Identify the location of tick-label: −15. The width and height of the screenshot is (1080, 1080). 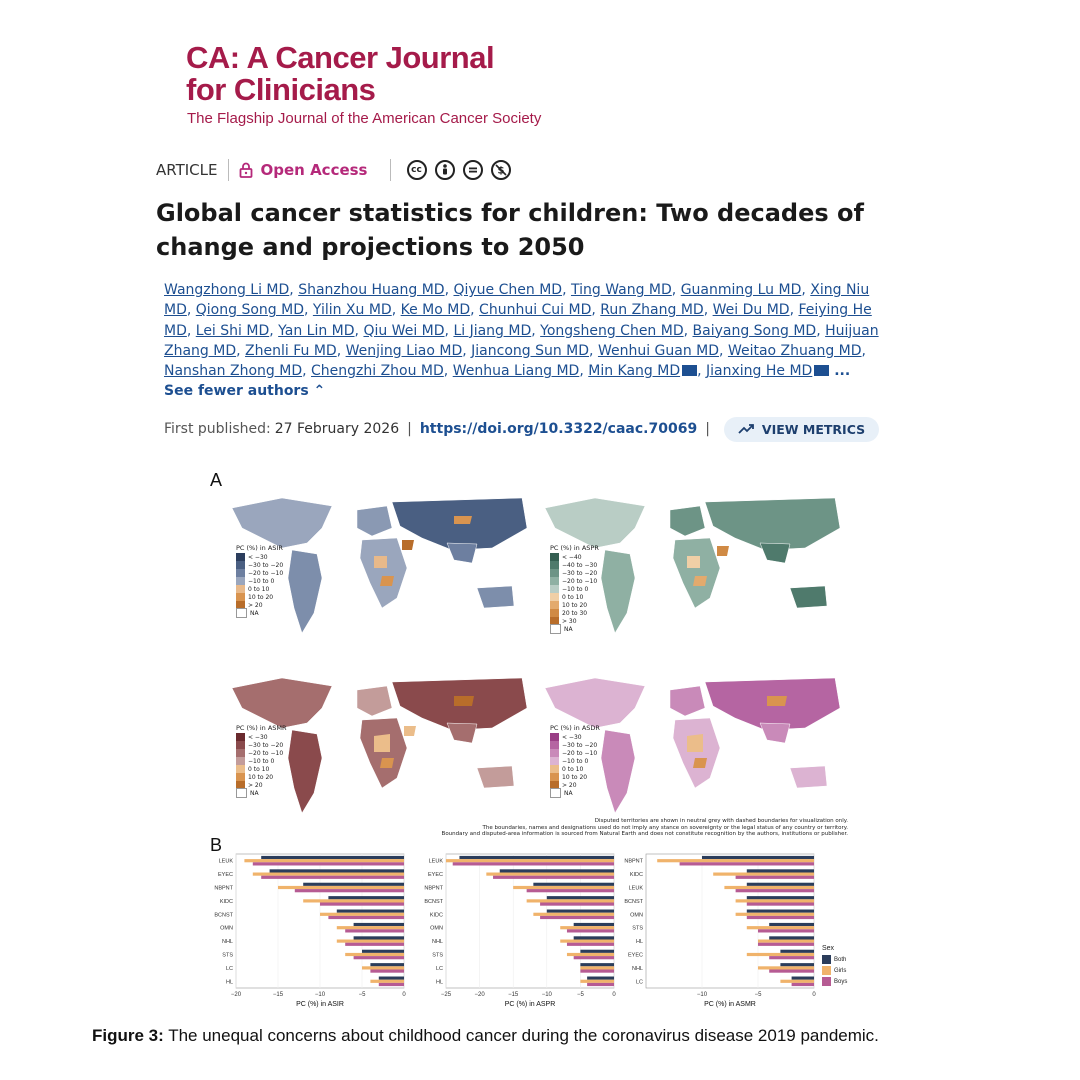
(513, 995).